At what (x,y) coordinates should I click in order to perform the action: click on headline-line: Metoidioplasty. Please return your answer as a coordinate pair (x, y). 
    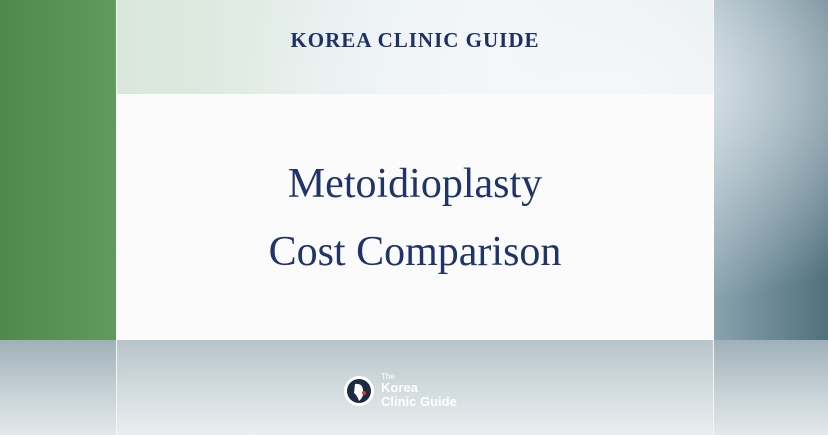
    Looking at the image, I should click on (415, 184).